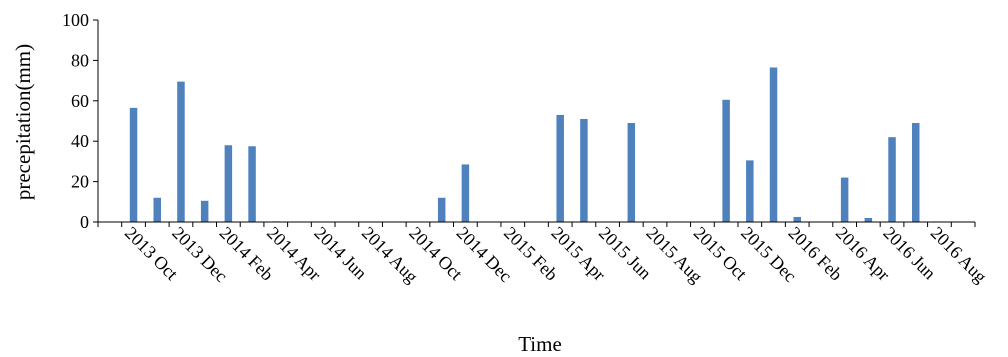 This screenshot has width=1008, height=357. I want to click on bar-2014-dec, so click(465, 193).